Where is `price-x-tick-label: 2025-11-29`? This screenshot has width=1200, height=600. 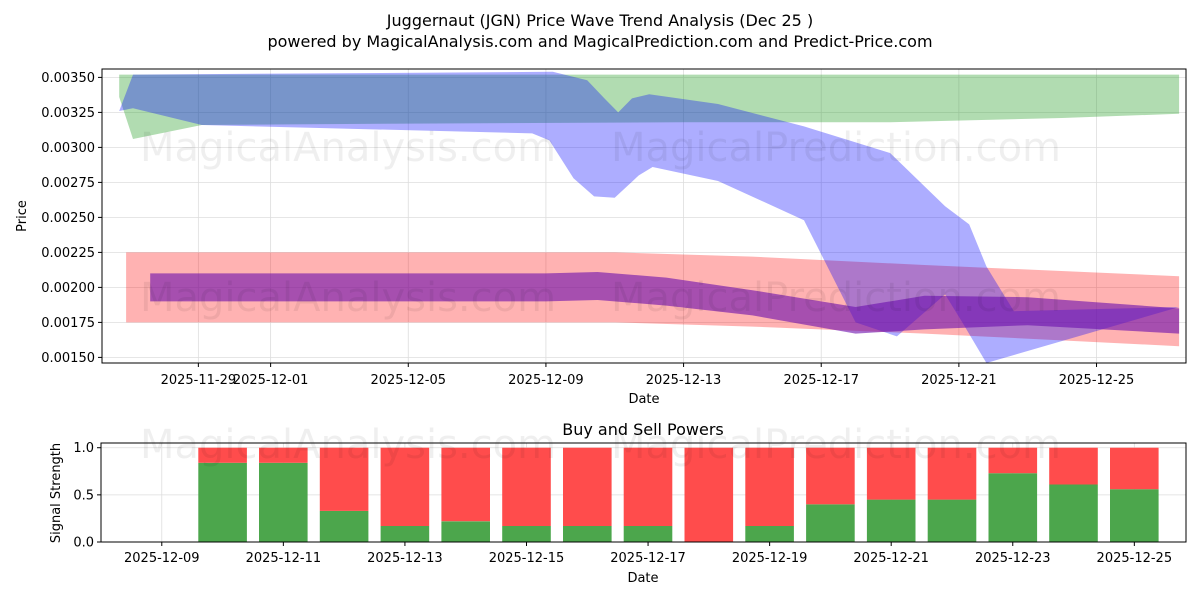 price-x-tick-label: 2025-11-29 is located at coordinates (199, 380).